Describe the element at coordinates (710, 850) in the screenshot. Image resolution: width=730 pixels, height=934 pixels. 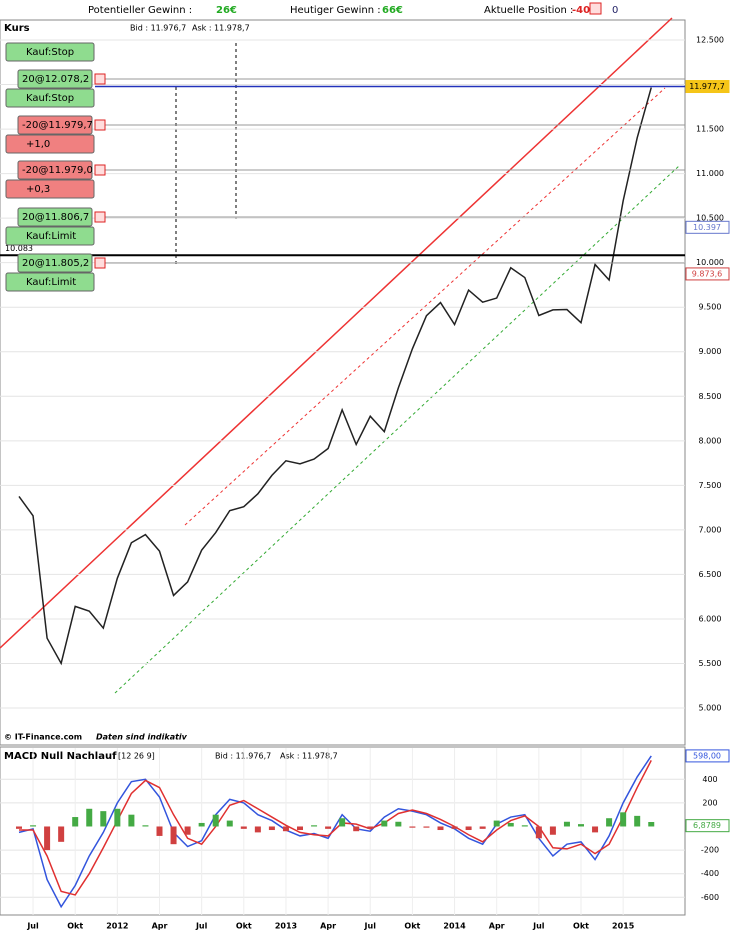
I see `y-tick-label: -200` at that location.